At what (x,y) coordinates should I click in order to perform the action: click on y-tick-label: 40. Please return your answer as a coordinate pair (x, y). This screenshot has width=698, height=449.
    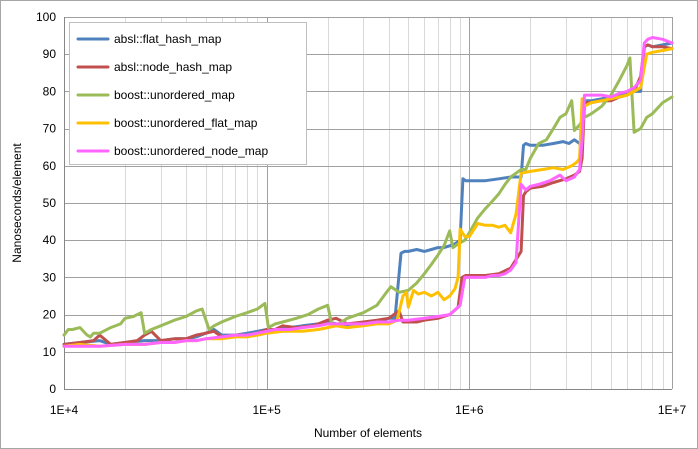
    Looking at the image, I should click on (50, 240).